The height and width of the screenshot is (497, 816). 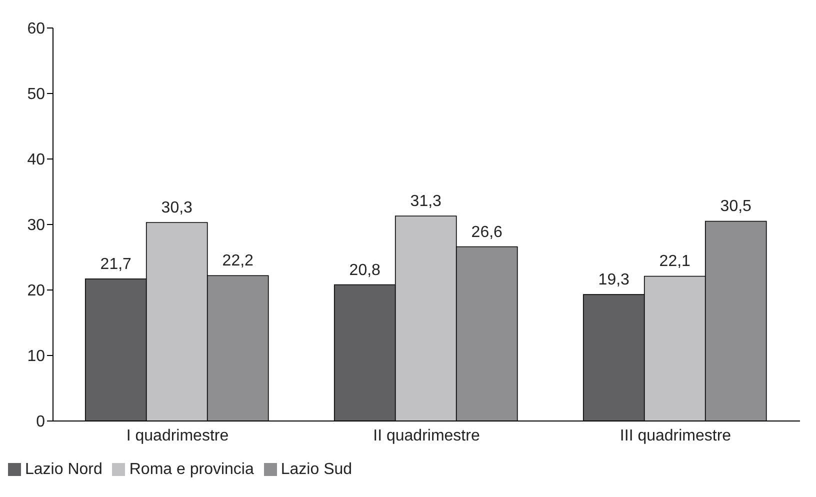 I want to click on data-label: 21,7, so click(x=116, y=264).